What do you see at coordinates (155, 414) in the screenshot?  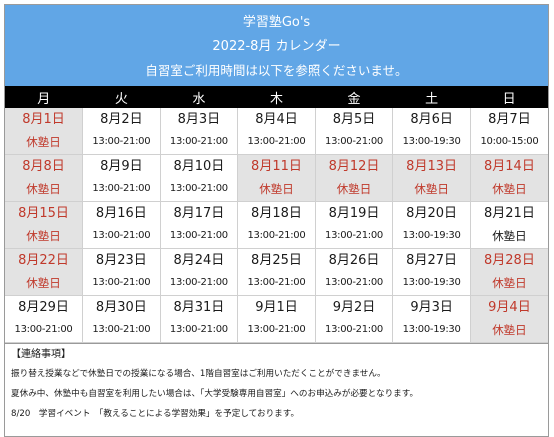 I see `note-item: 8/20 学習イベント 「教えることによる学習効果」を予定しております。` at bounding box center [155, 414].